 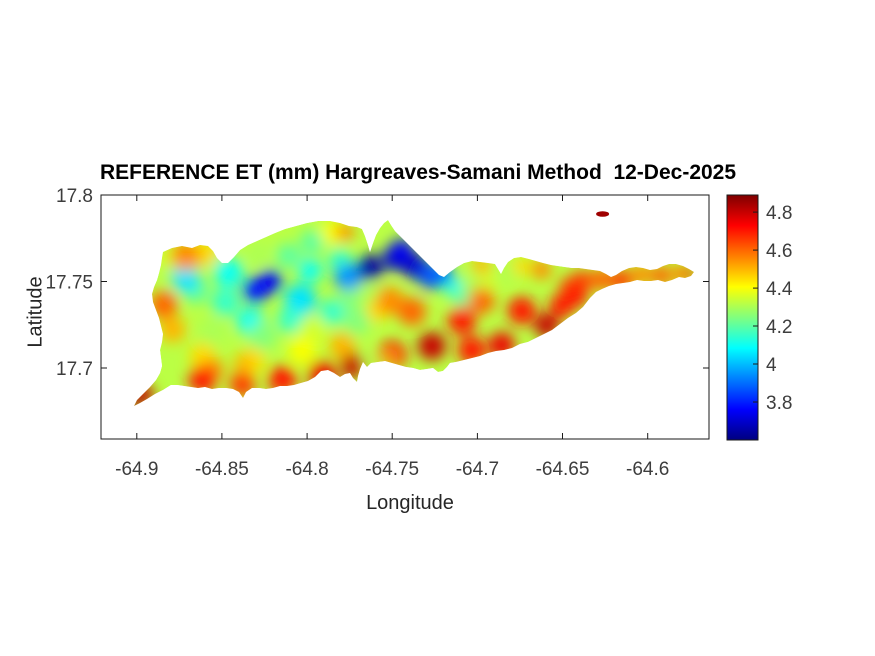 What do you see at coordinates (69, 283) in the screenshot?
I see `y-tick-label: 17.75` at bounding box center [69, 283].